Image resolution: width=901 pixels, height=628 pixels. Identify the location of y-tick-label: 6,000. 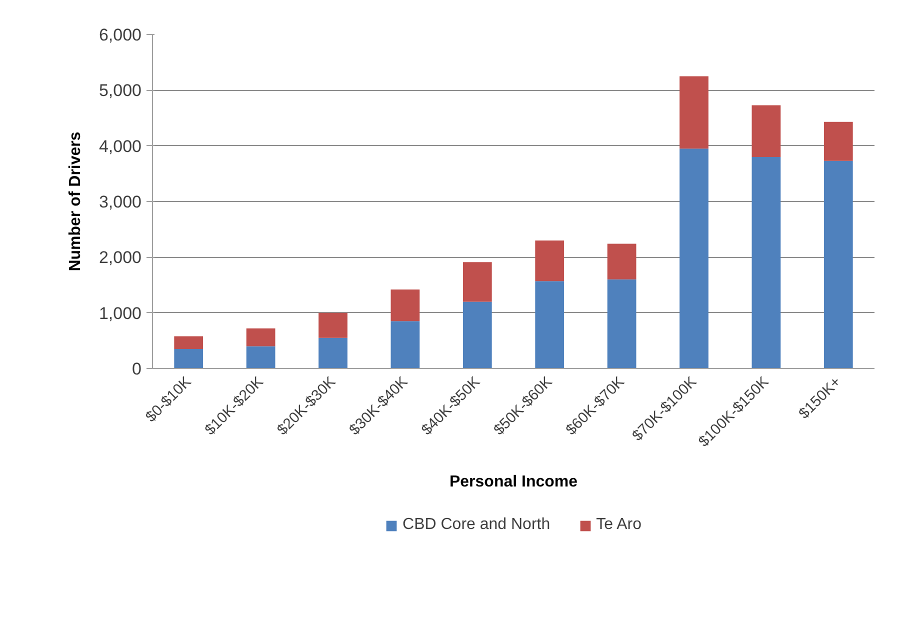
(120, 35).